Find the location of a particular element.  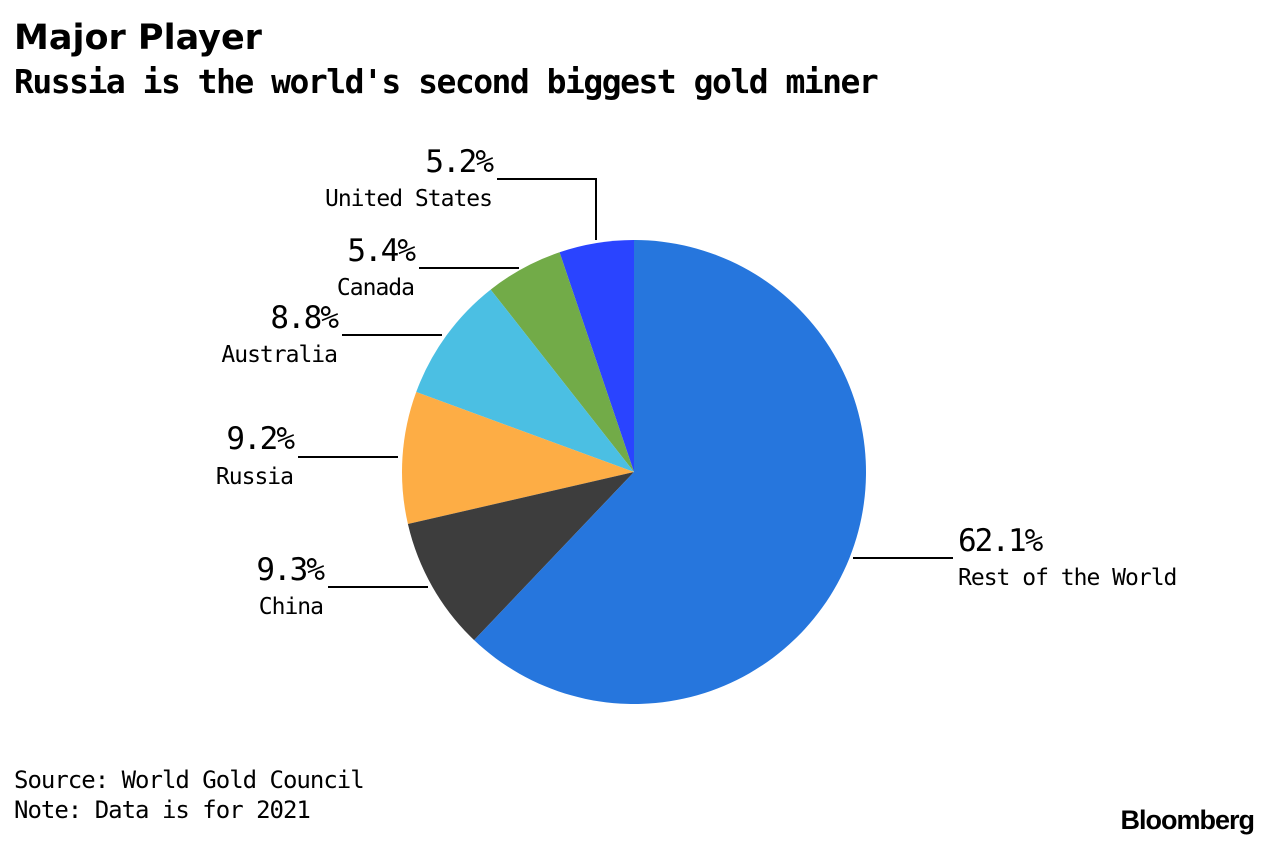

source-note: Source: World Gold Council is located at coordinates (189, 780).